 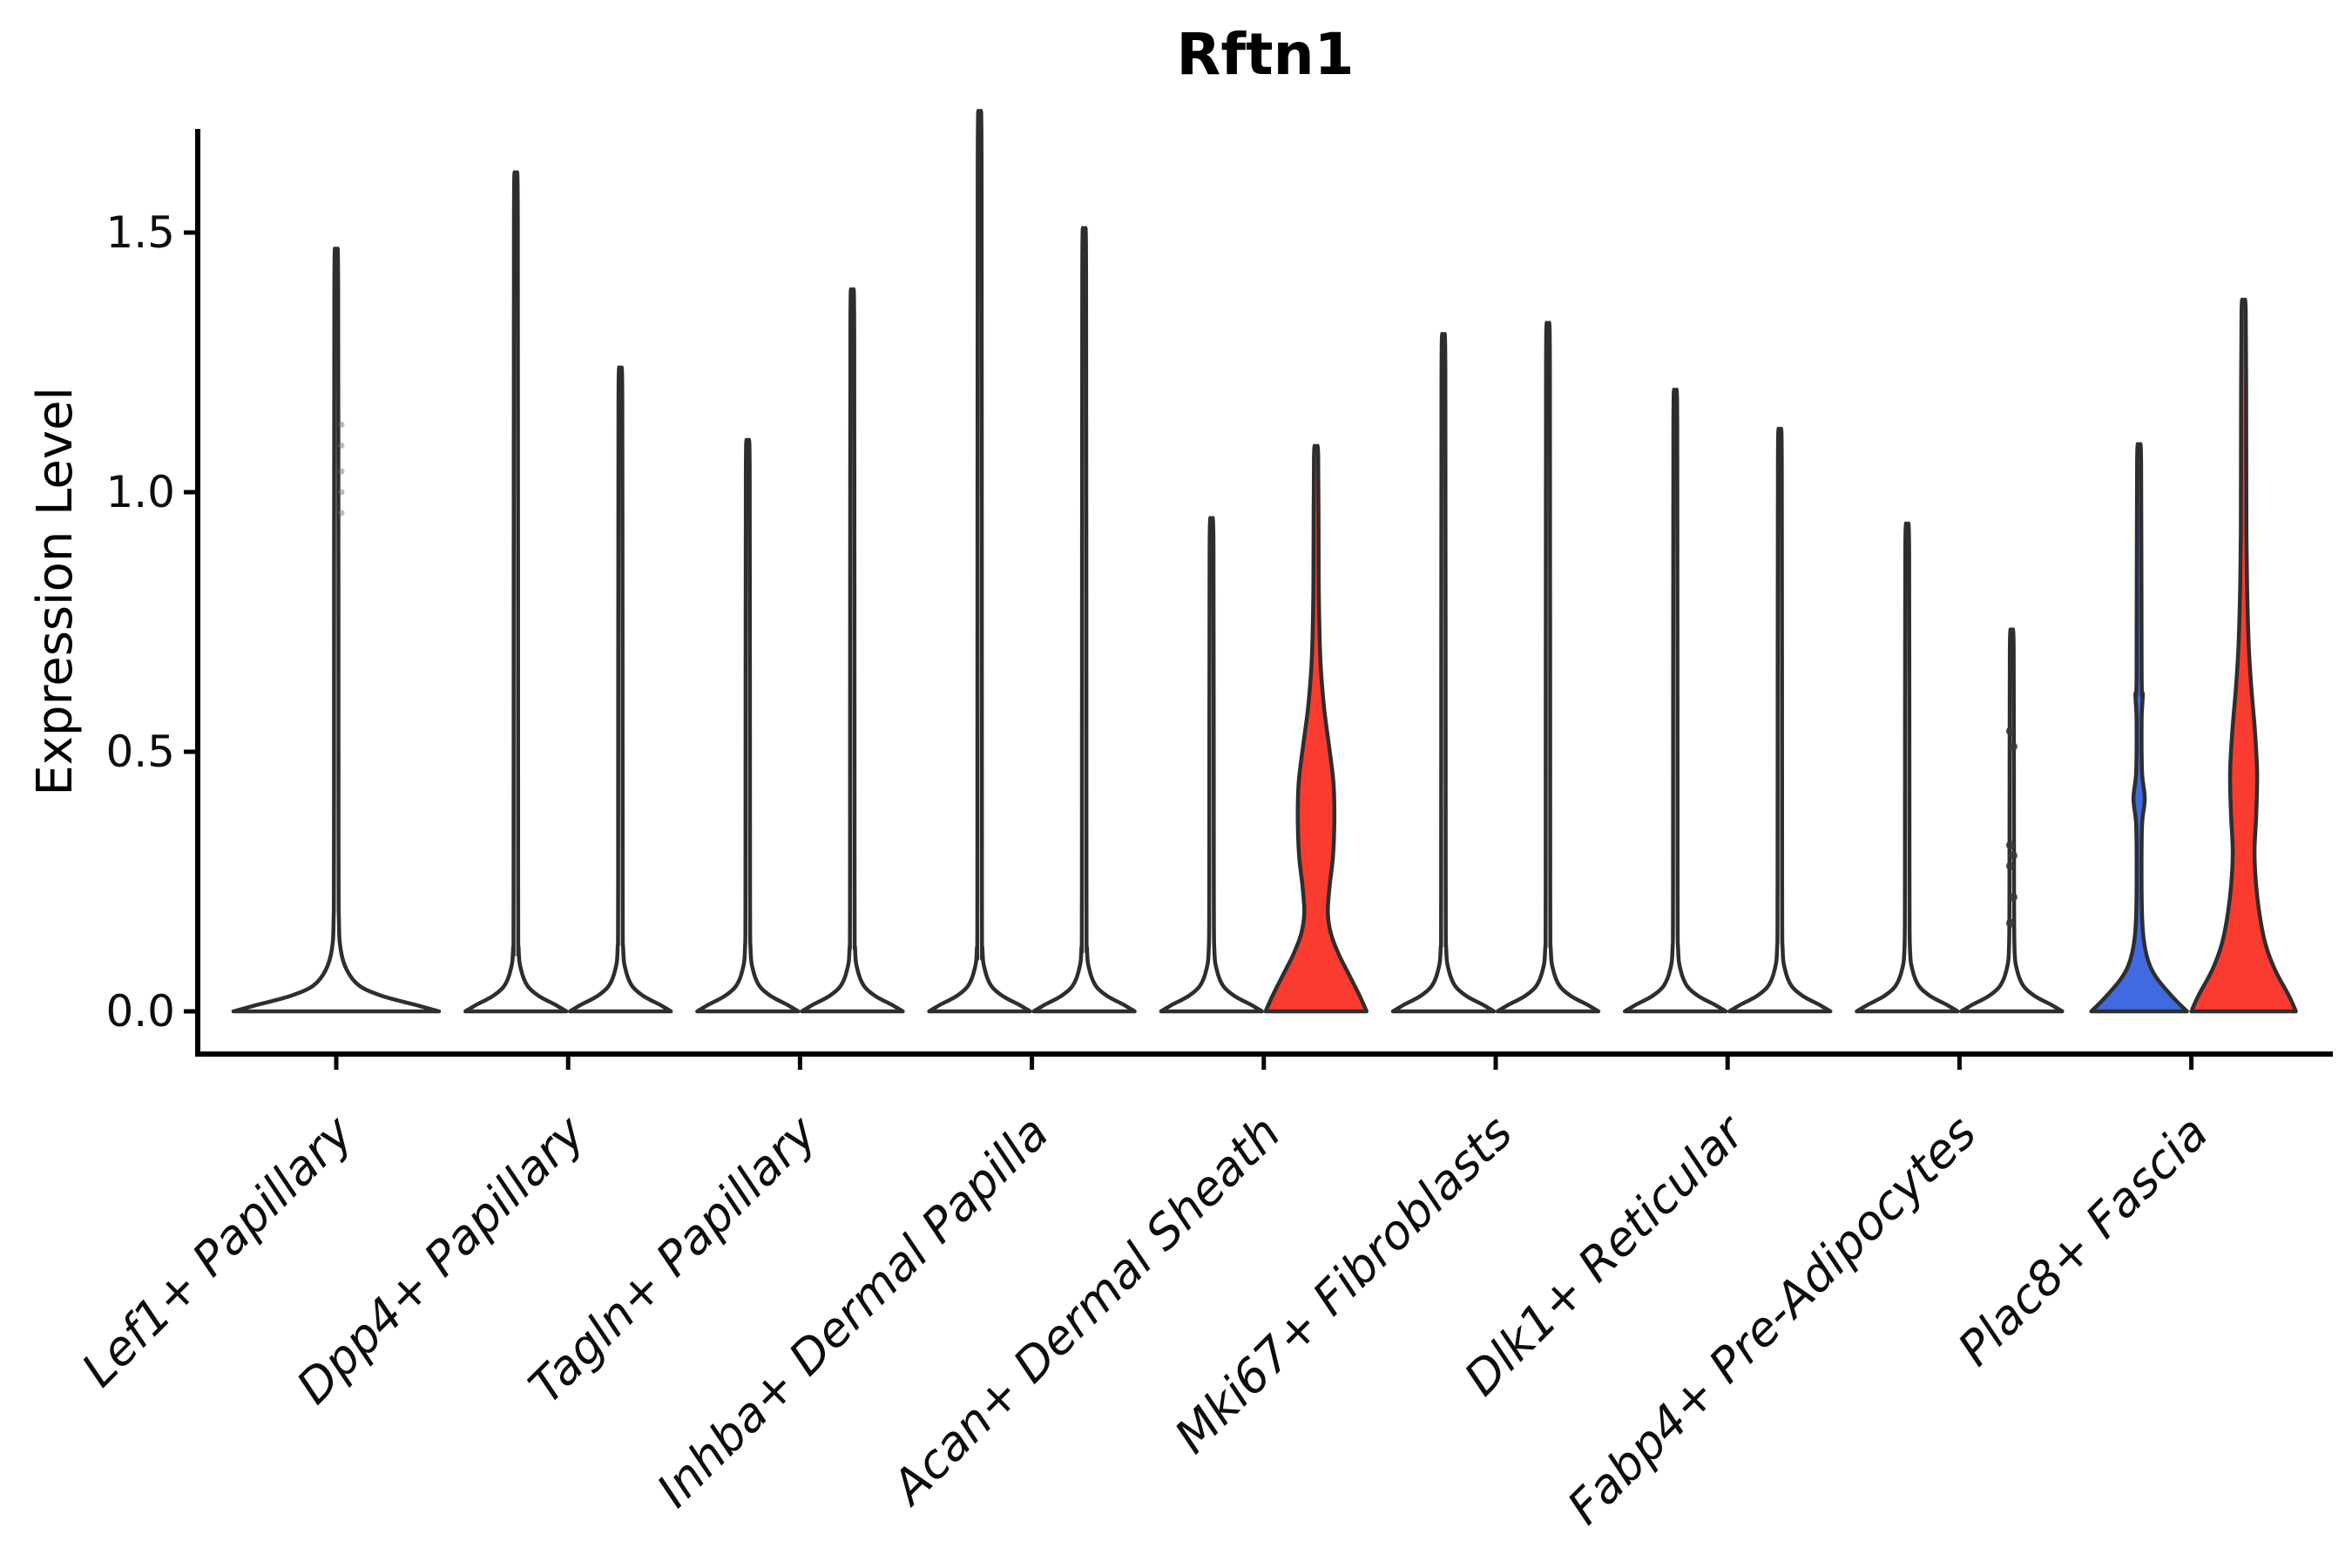 What do you see at coordinates (2083, 1241) in the screenshot?
I see `x-tick-label-plac8-fascia: Plac8+ Fascia` at bounding box center [2083, 1241].